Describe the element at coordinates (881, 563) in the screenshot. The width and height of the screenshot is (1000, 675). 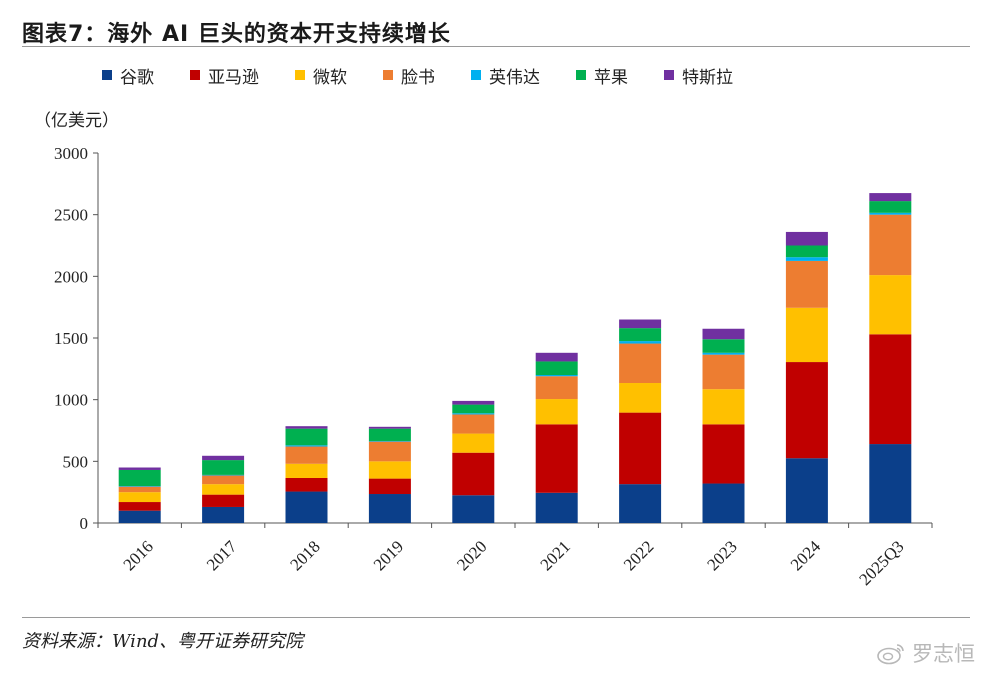
I see `x-tick-label: 2025Q3` at that location.